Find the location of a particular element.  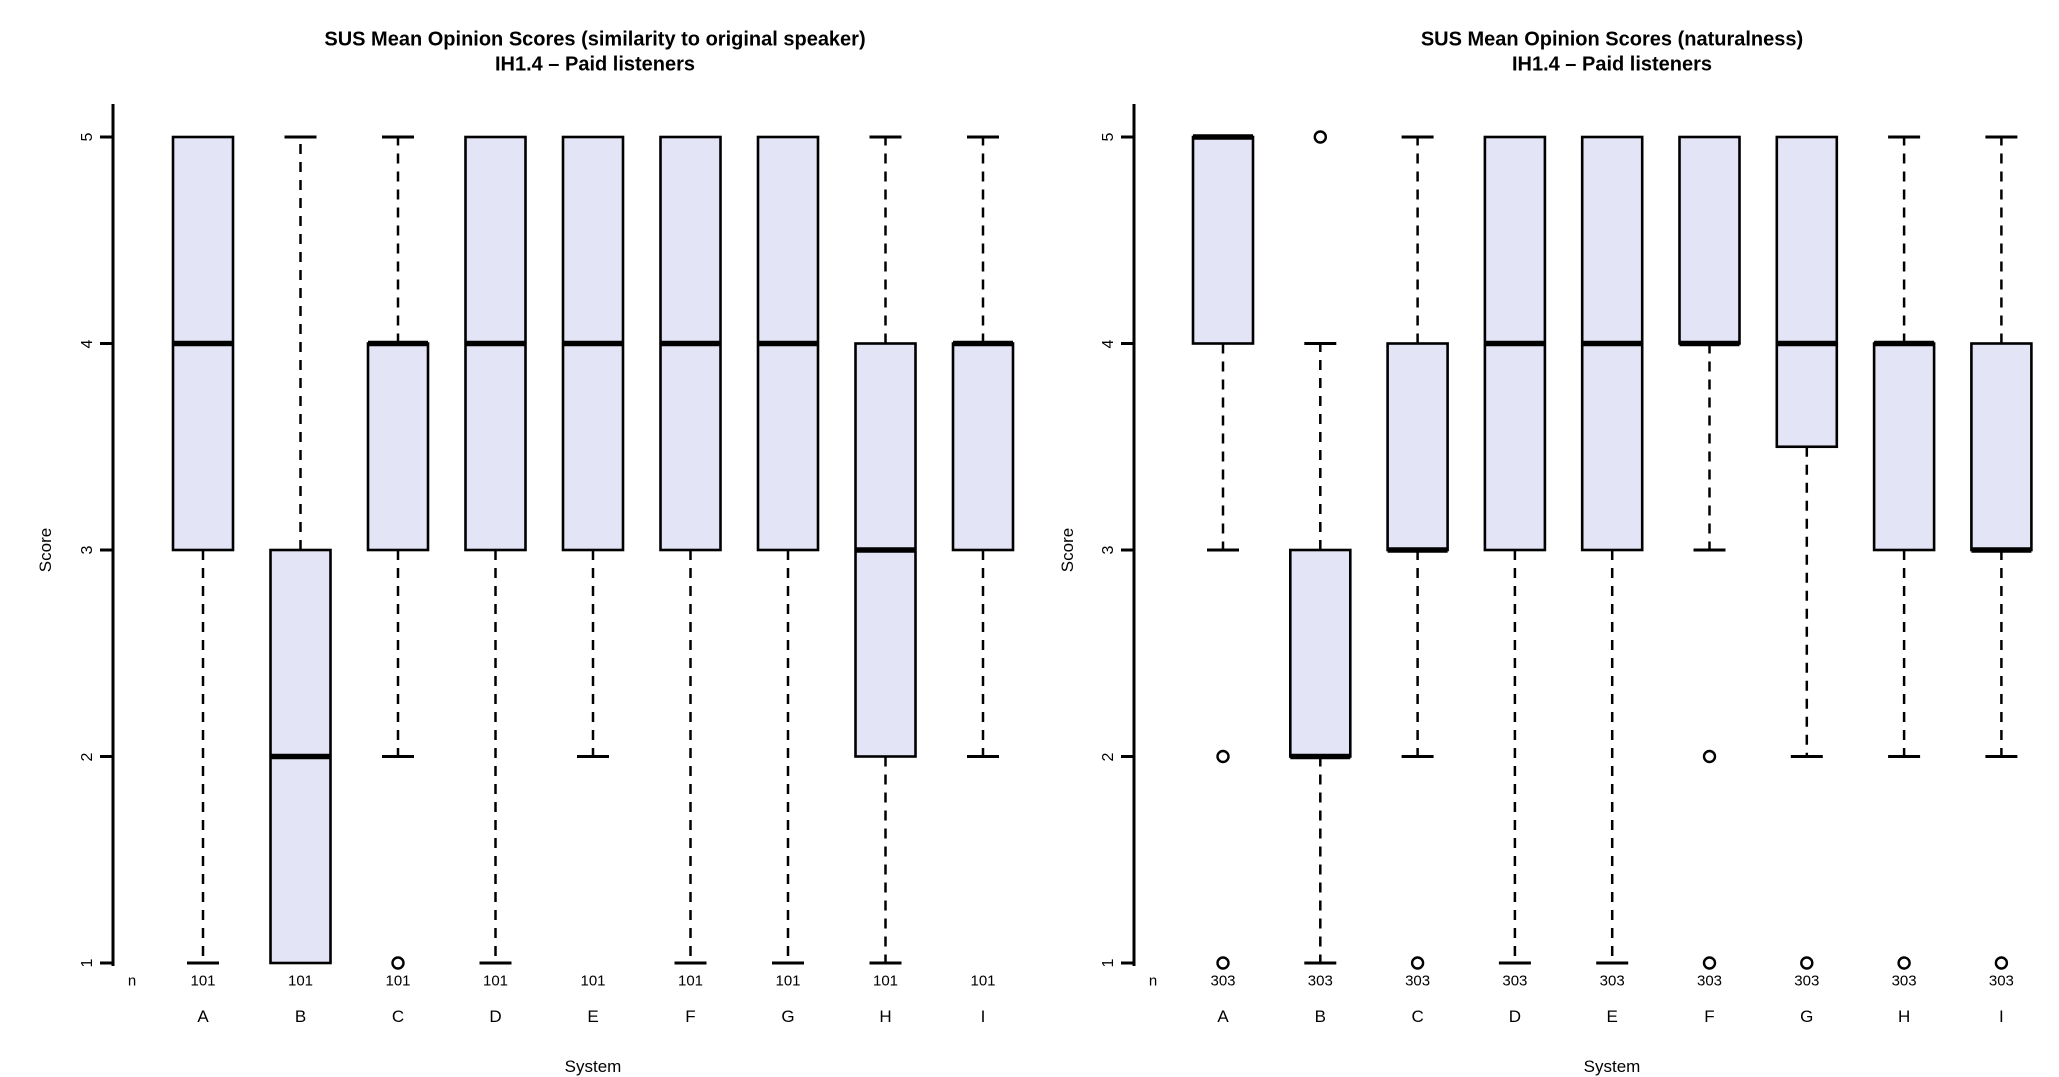

right-category-label-C: C is located at coordinates (1417, 1016).